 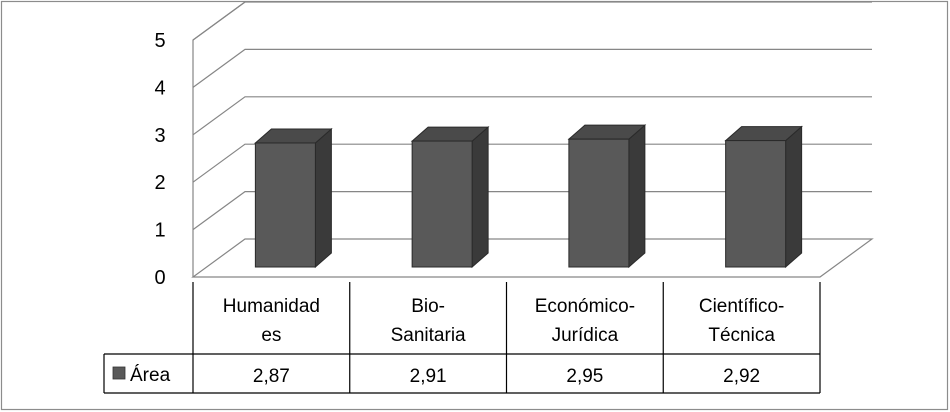 I want to click on data-label: 2,91, so click(x=428, y=376).